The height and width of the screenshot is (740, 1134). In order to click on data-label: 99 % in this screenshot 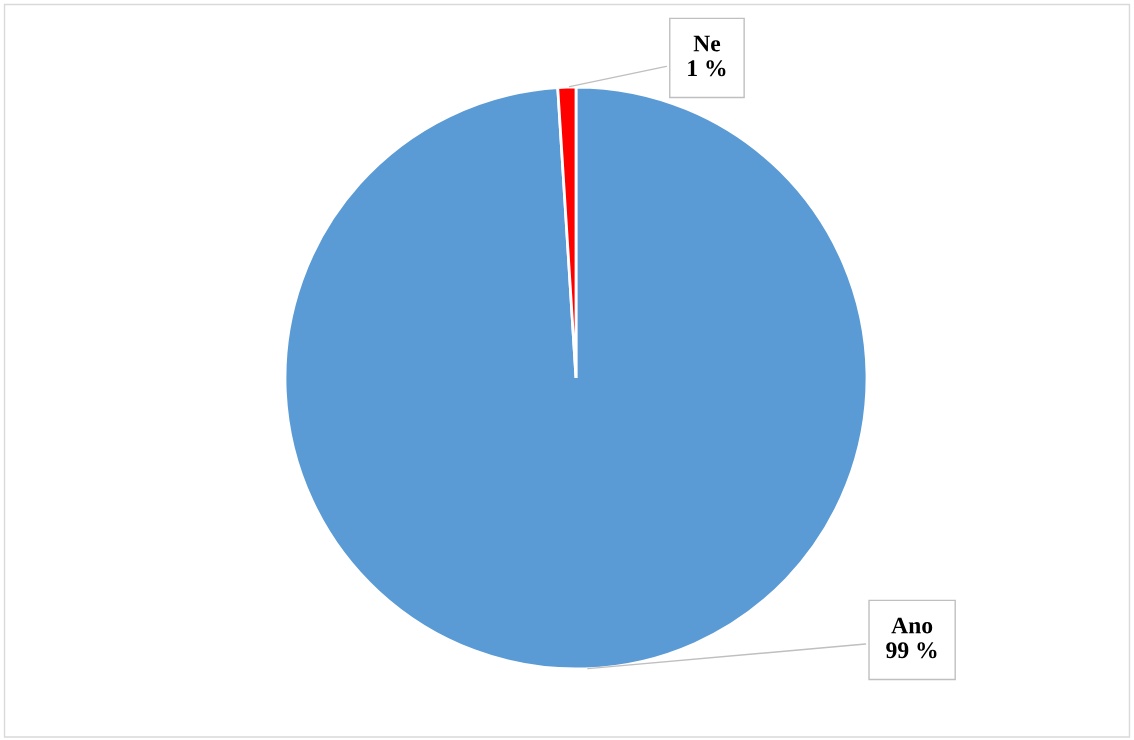, I will do `click(911, 650)`.